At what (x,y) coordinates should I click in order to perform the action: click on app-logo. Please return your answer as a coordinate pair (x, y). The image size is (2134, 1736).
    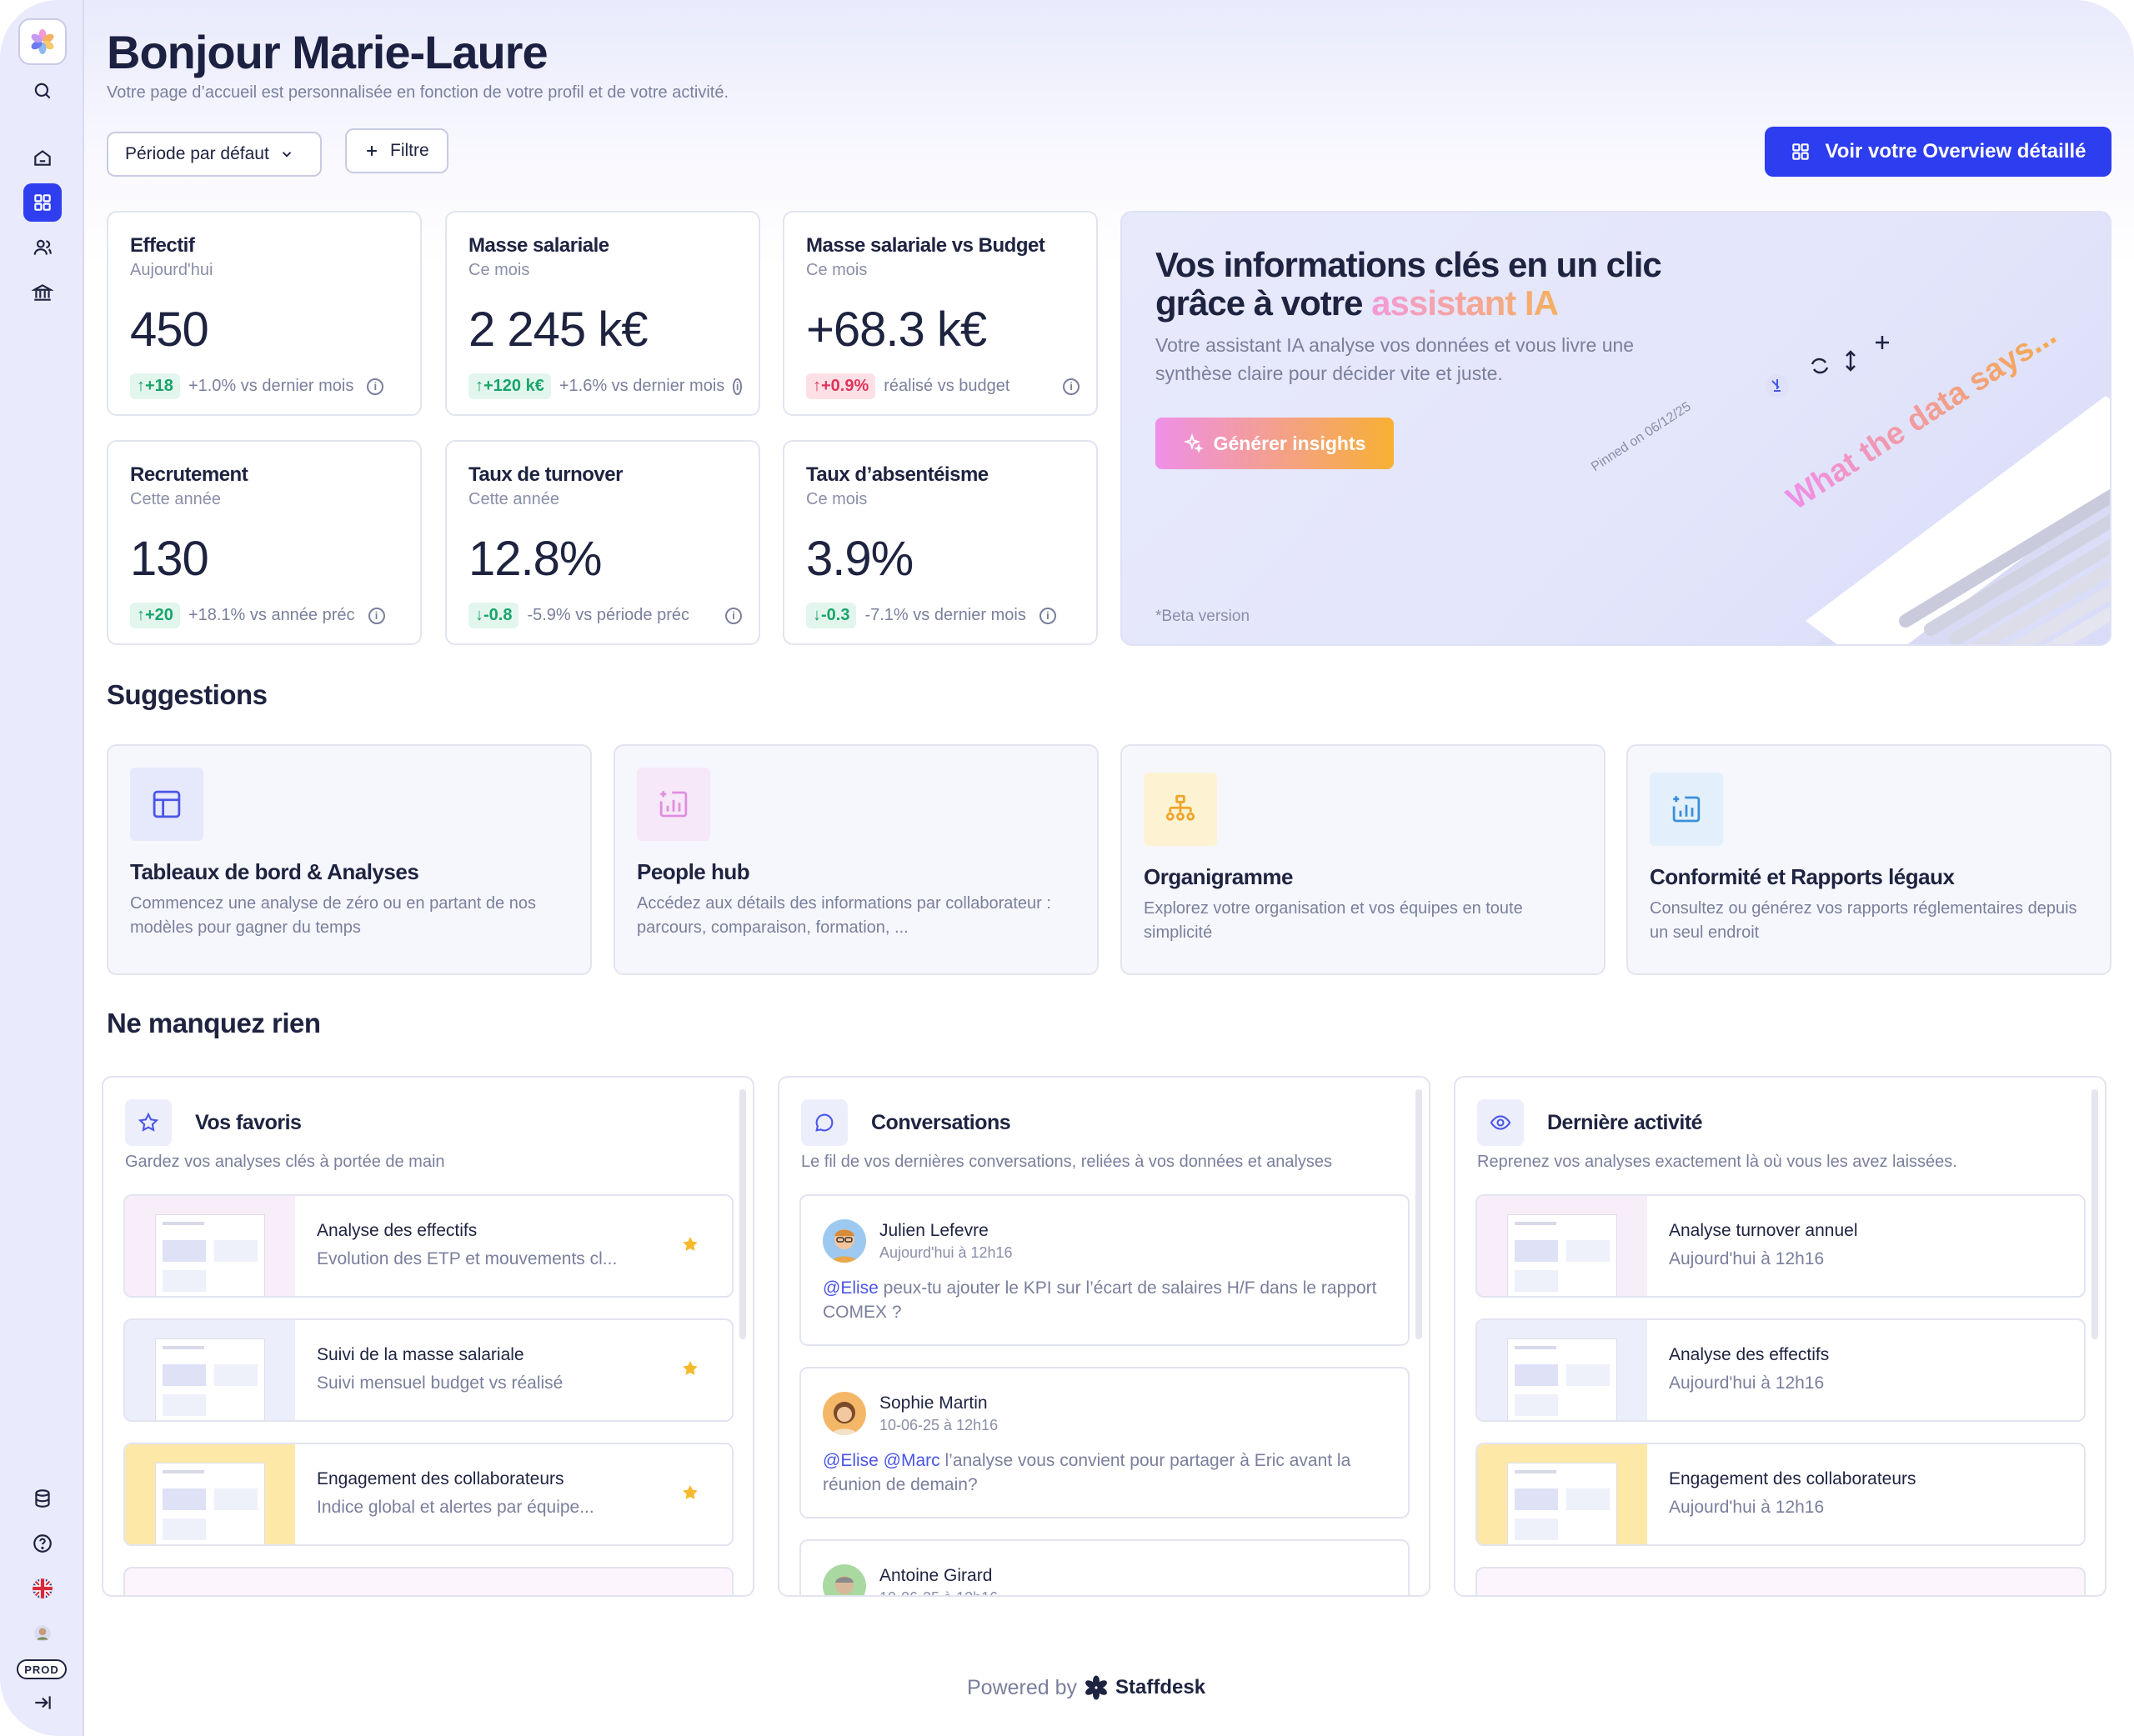
    Looking at the image, I should click on (42, 41).